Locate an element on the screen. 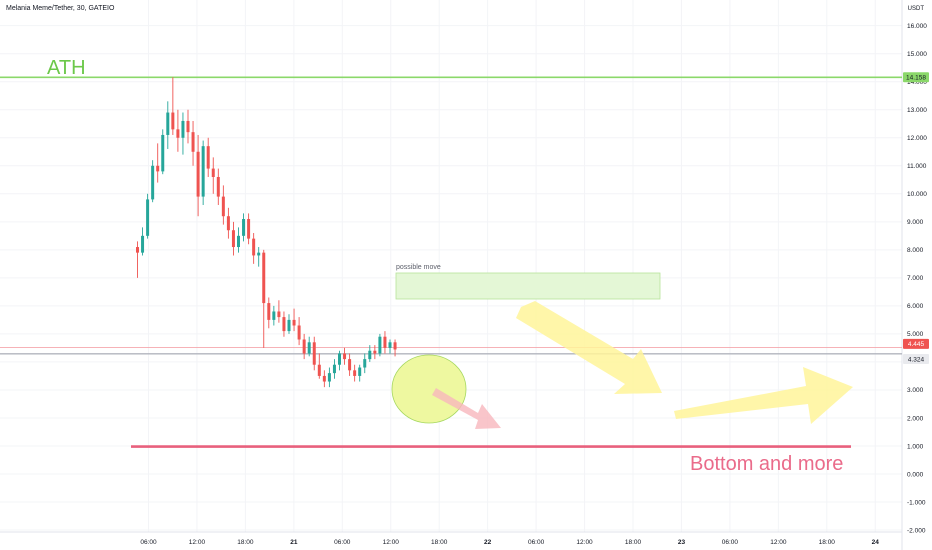 This screenshot has width=932, height=550. symbol-title: Melania Meme/Tether, 30, GATEIO is located at coordinates (60, 8).